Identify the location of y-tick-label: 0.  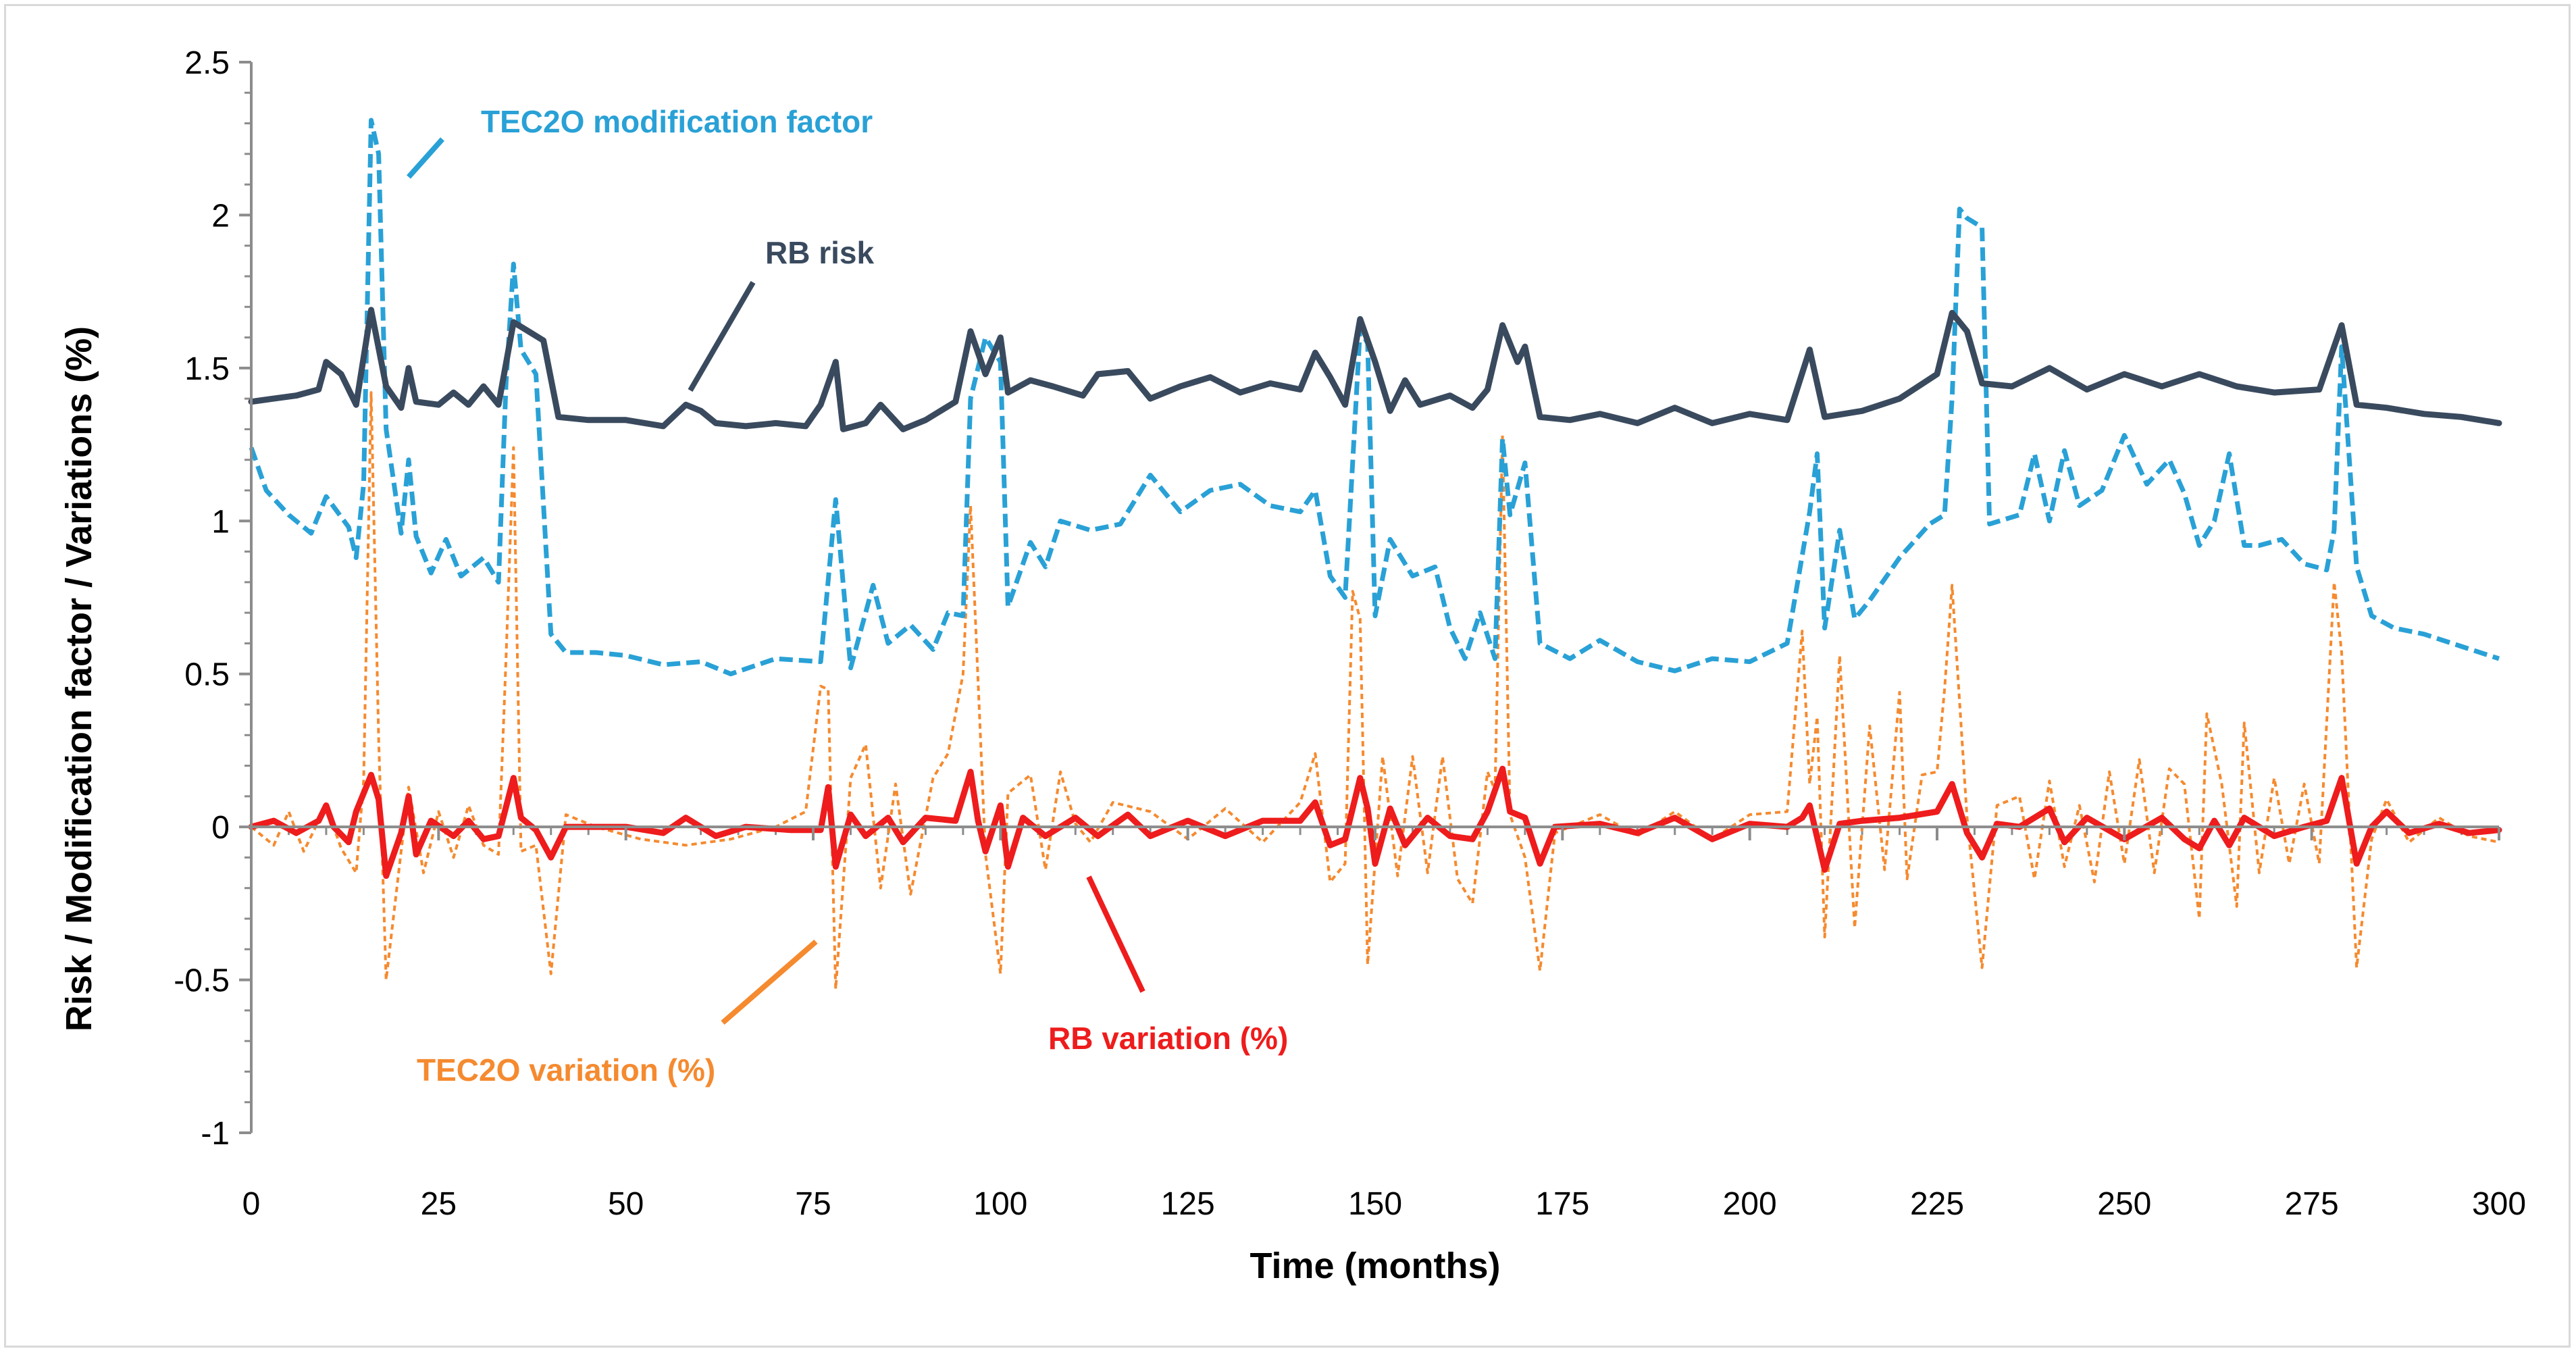
(220, 828).